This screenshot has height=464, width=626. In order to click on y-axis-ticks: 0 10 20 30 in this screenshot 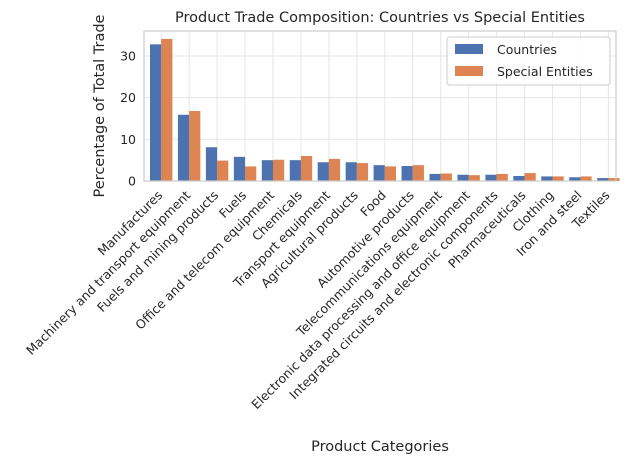, I will do `click(128, 119)`.